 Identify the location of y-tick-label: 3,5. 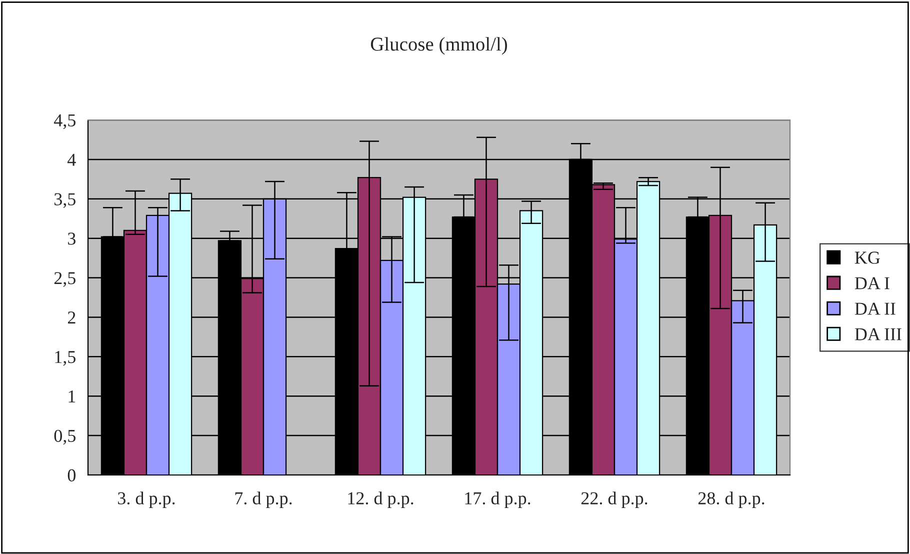
(65, 200).